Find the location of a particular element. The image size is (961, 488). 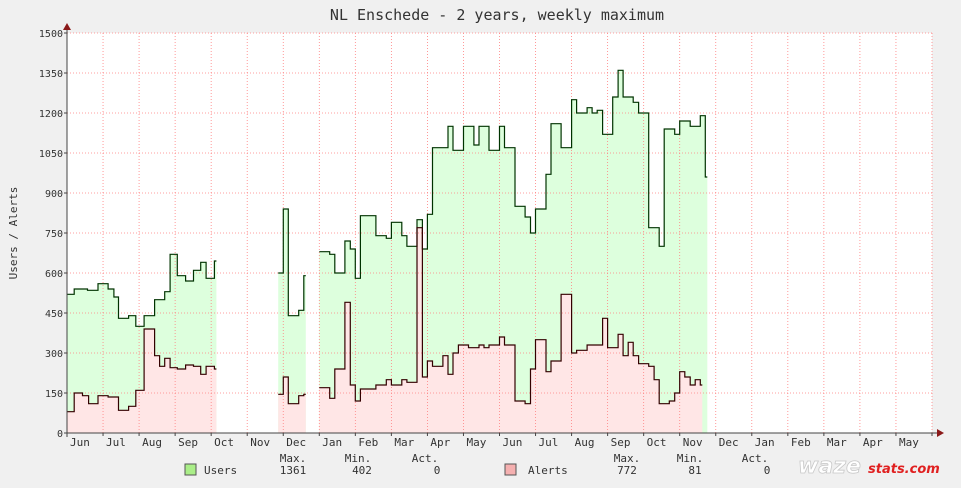

y-tick-label-1200: 1200 is located at coordinates (51, 114).